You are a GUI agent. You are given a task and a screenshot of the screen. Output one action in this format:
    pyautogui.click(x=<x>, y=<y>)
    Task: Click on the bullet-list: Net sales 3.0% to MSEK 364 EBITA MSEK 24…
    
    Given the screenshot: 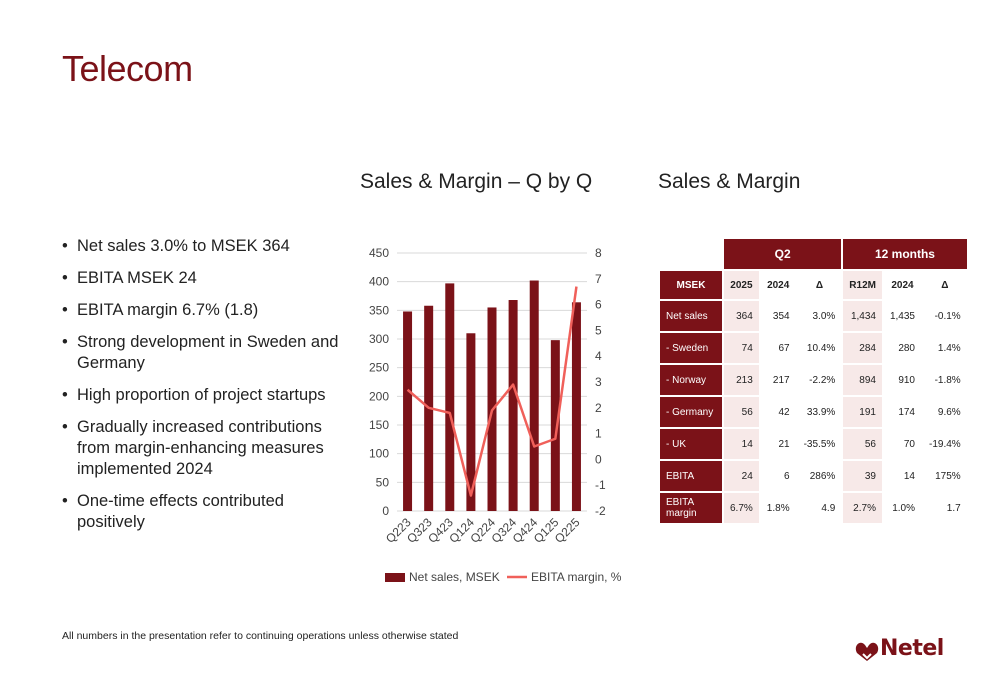 What is the action you would take?
    pyautogui.click(x=204, y=390)
    